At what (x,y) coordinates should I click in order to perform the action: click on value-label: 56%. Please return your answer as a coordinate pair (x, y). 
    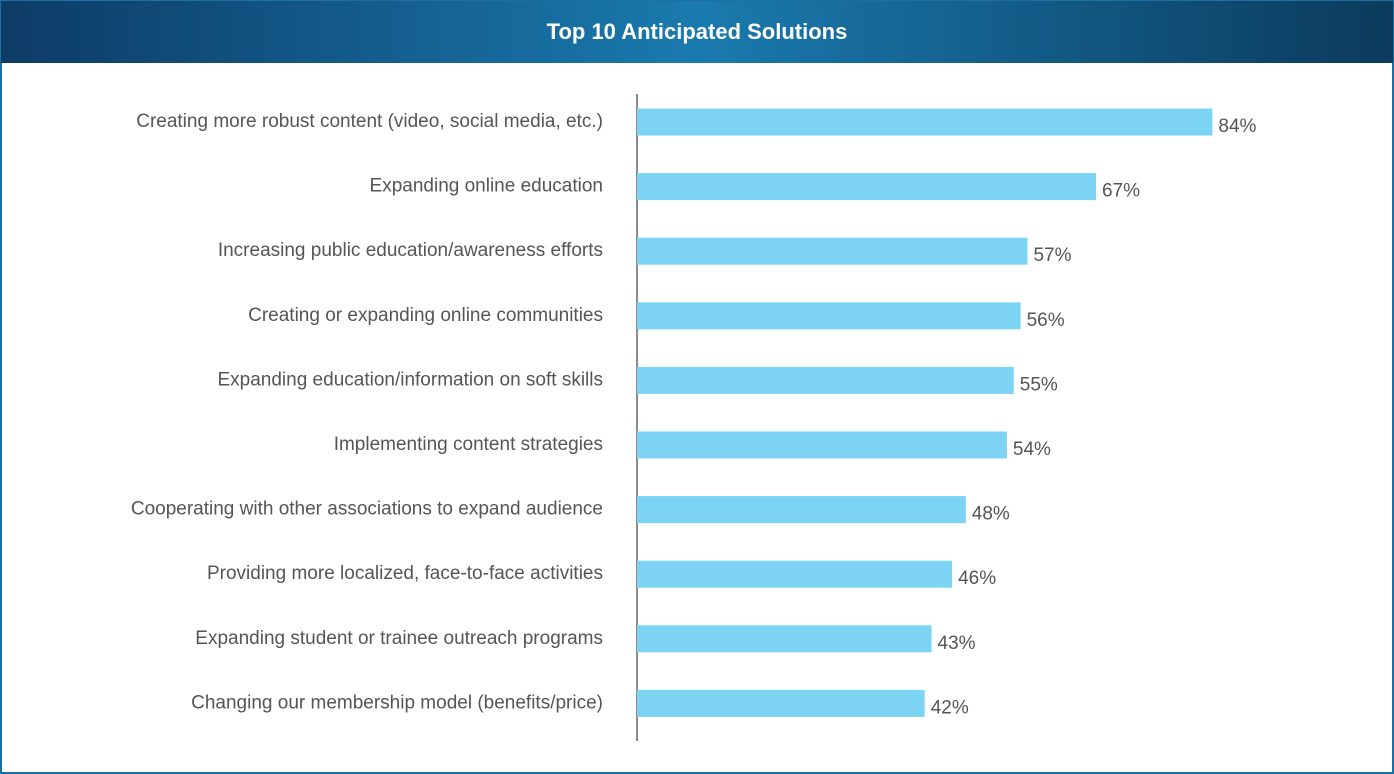
    Looking at the image, I should click on (1046, 320).